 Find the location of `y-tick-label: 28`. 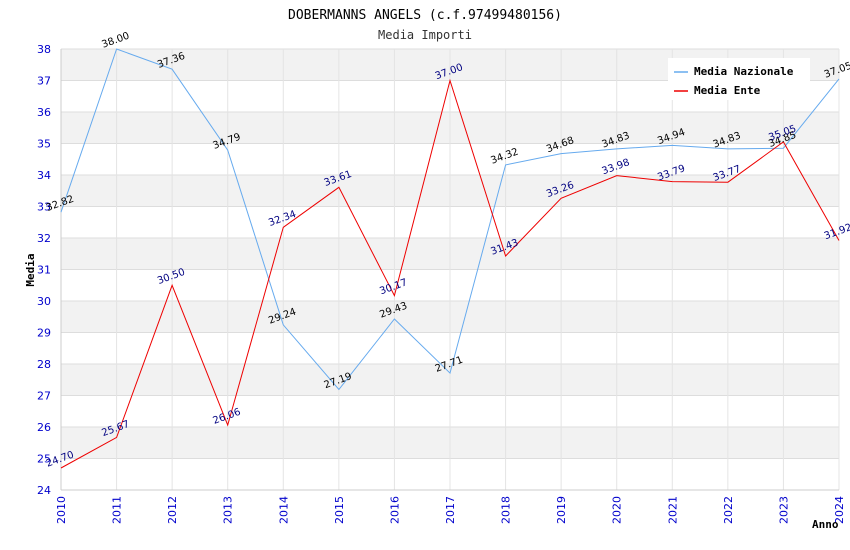

y-tick-label: 28 is located at coordinates (44, 364).